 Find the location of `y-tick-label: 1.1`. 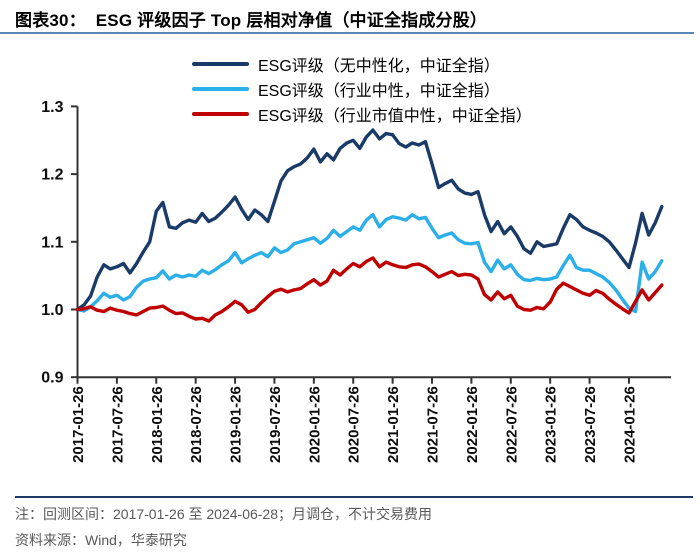

y-tick-label: 1.1 is located at coordinates (52, 242).